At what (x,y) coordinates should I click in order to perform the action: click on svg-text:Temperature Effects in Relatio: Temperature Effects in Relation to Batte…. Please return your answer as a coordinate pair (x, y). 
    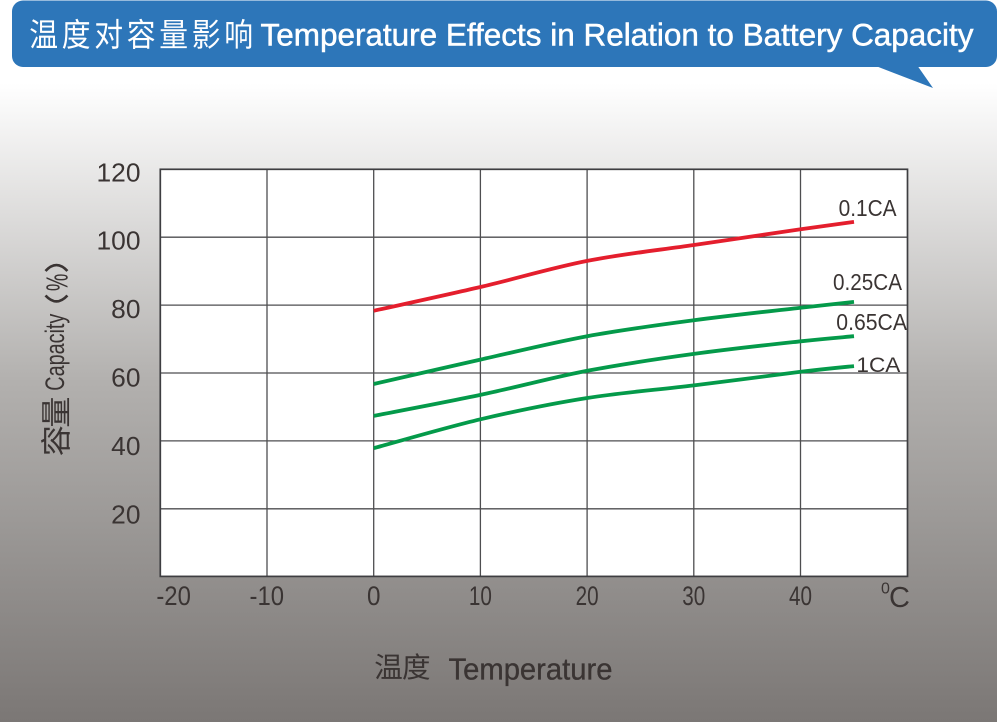
    Looking at the image, I should click on (617, 35).